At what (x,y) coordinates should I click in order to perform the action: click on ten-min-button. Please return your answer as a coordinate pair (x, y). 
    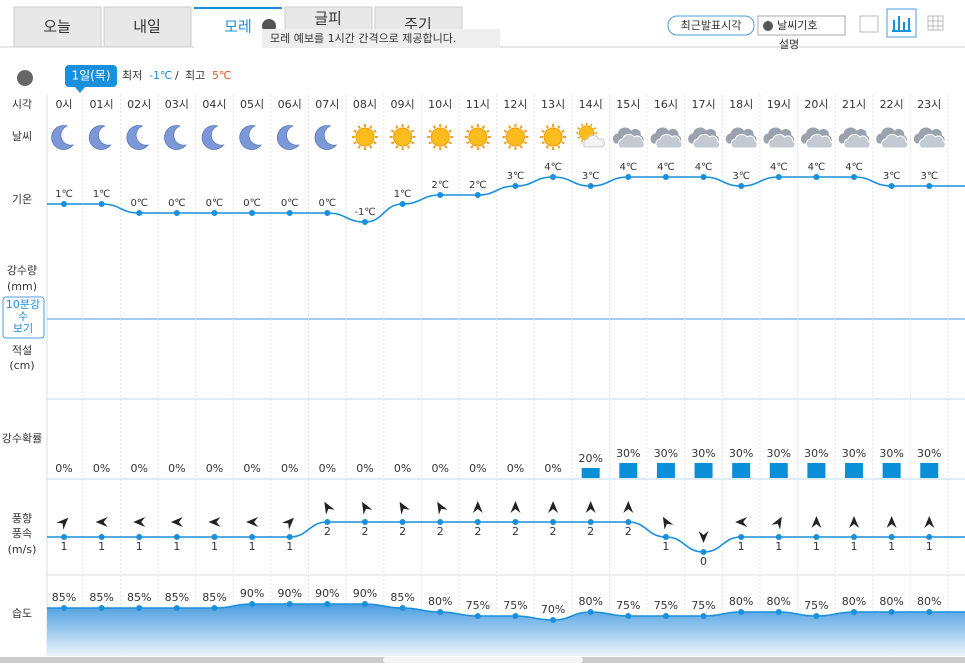
    Looking at the image, I should click on (23, 317).